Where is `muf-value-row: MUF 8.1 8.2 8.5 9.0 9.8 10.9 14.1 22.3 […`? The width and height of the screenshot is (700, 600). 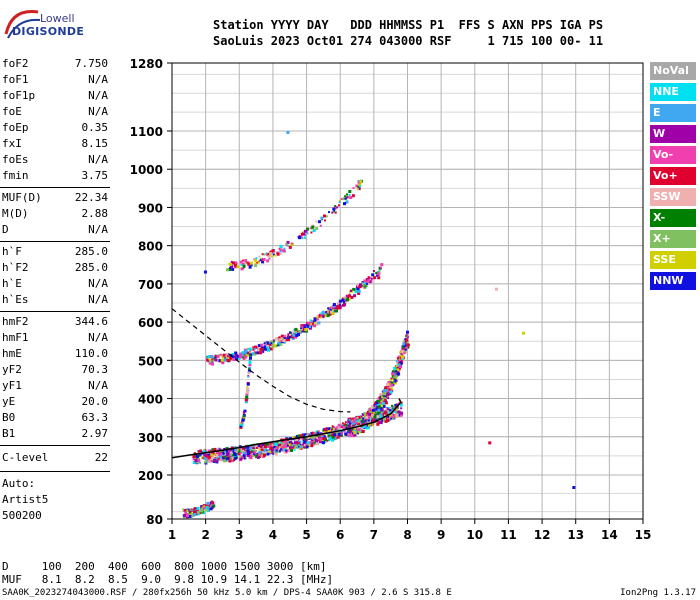 muf-value-row: MUF 8.1 8.2 8.5 9.0 9.8 10.9 14.1 22.3 [… is located at coordinates (168, 579).